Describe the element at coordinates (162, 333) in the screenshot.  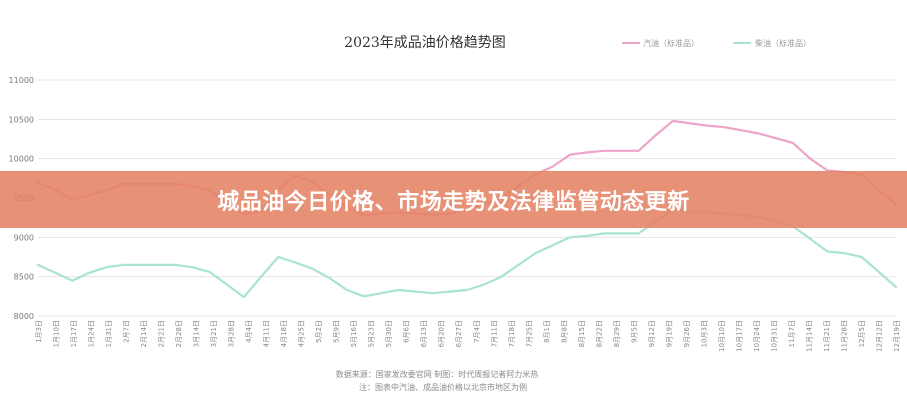
I see `x-tick-label: 2月21日` at that location.